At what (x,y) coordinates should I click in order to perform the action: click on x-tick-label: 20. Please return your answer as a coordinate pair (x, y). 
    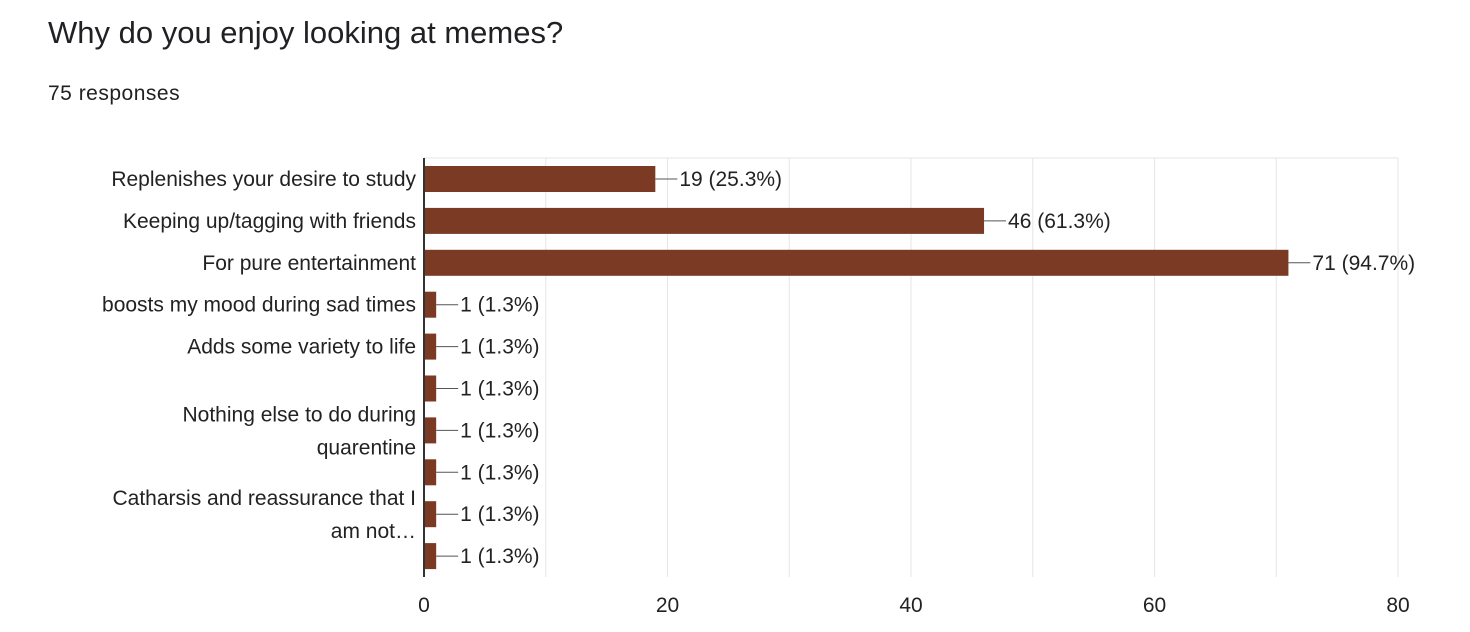
    Looking at the image, I should click on (667, 605).